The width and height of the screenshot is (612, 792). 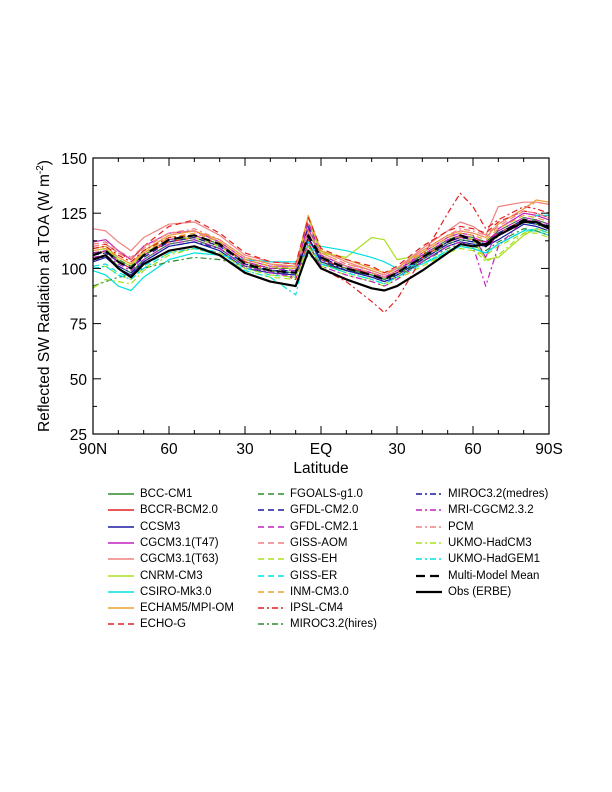 I want to click on legend-label: BCCR-BCM2.0, so click(x=179, y=510).